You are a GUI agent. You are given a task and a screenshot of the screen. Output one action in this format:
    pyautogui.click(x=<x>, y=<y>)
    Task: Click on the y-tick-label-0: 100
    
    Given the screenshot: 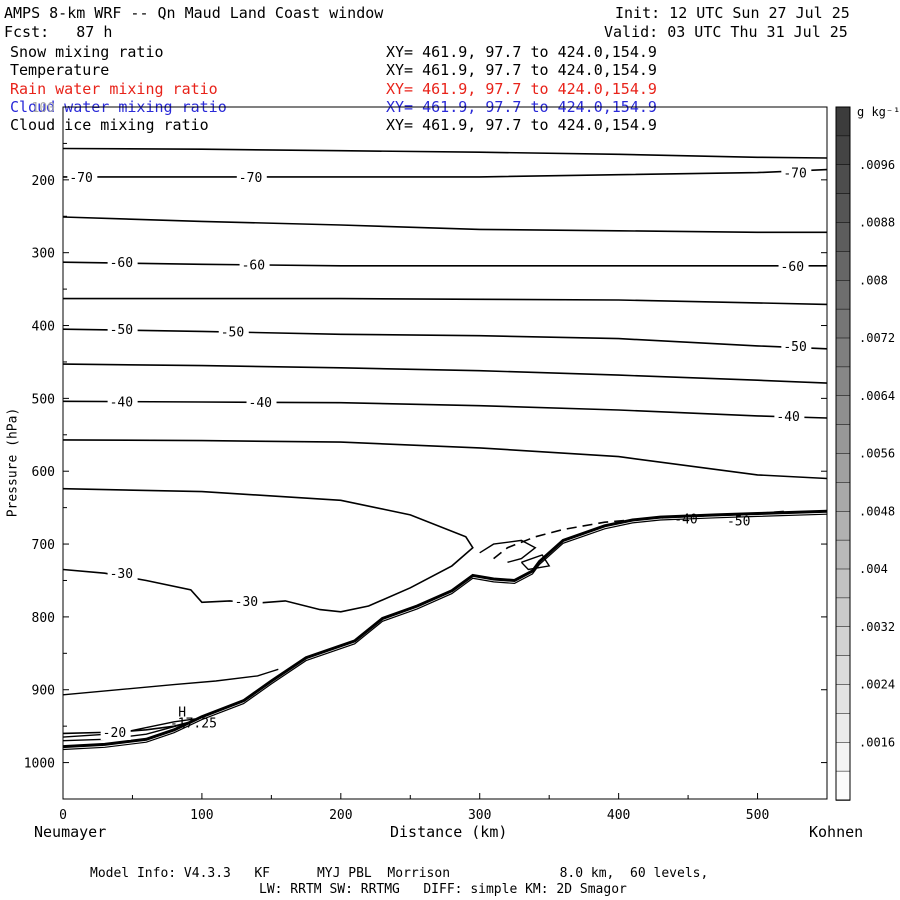 What is the action you would take?
    pyautogui.click(x=43, y=108)
    